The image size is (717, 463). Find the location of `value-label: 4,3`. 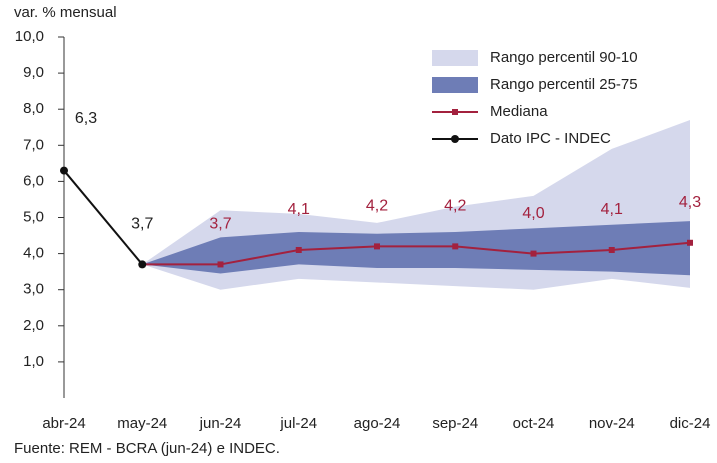

value-label: 4,3 is located at coordinates (690, 202).